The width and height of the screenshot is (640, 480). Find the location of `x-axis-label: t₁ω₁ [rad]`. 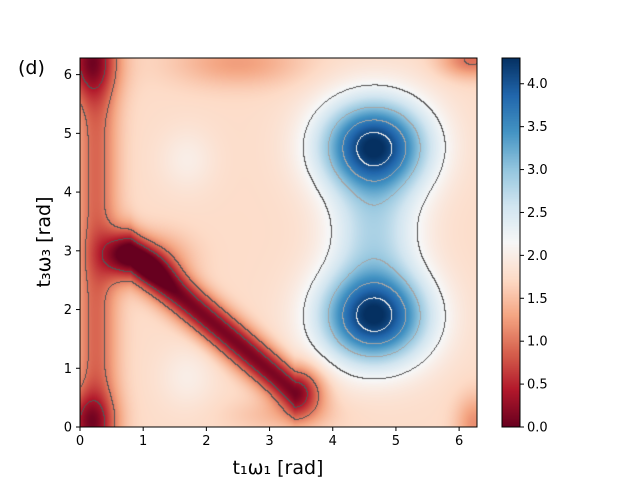

x-axis-label: t₁ω₁ [rad] is located at coordinates (278, 468).